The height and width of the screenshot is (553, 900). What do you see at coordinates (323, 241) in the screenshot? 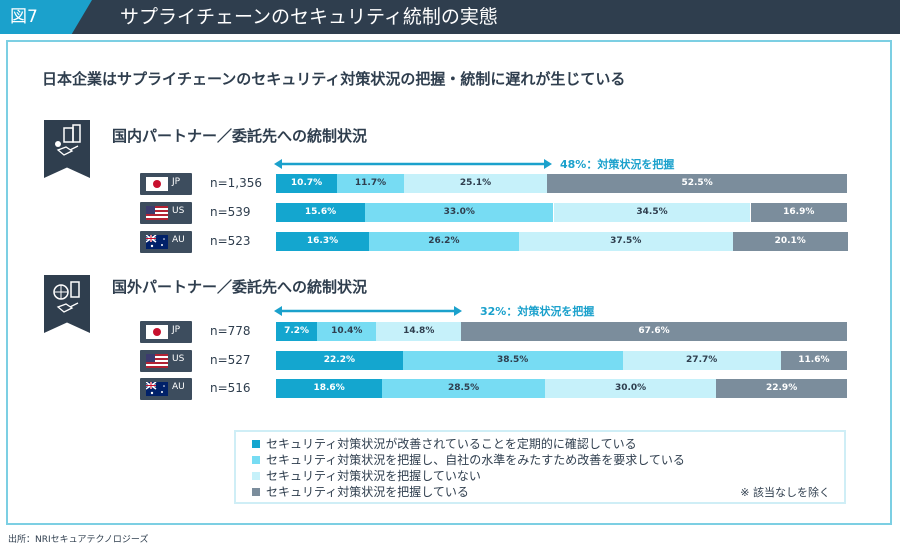
I see `bar-segment: 16.3%` at bounding box center [323, 241].